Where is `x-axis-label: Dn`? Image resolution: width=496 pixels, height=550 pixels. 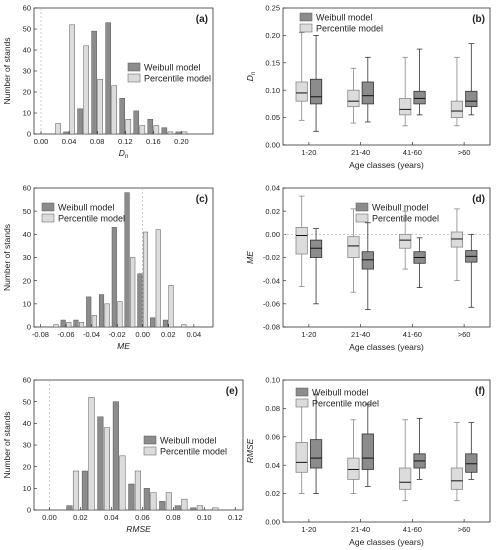 x-axis-label: Dn is located at coordinates (124, 154).